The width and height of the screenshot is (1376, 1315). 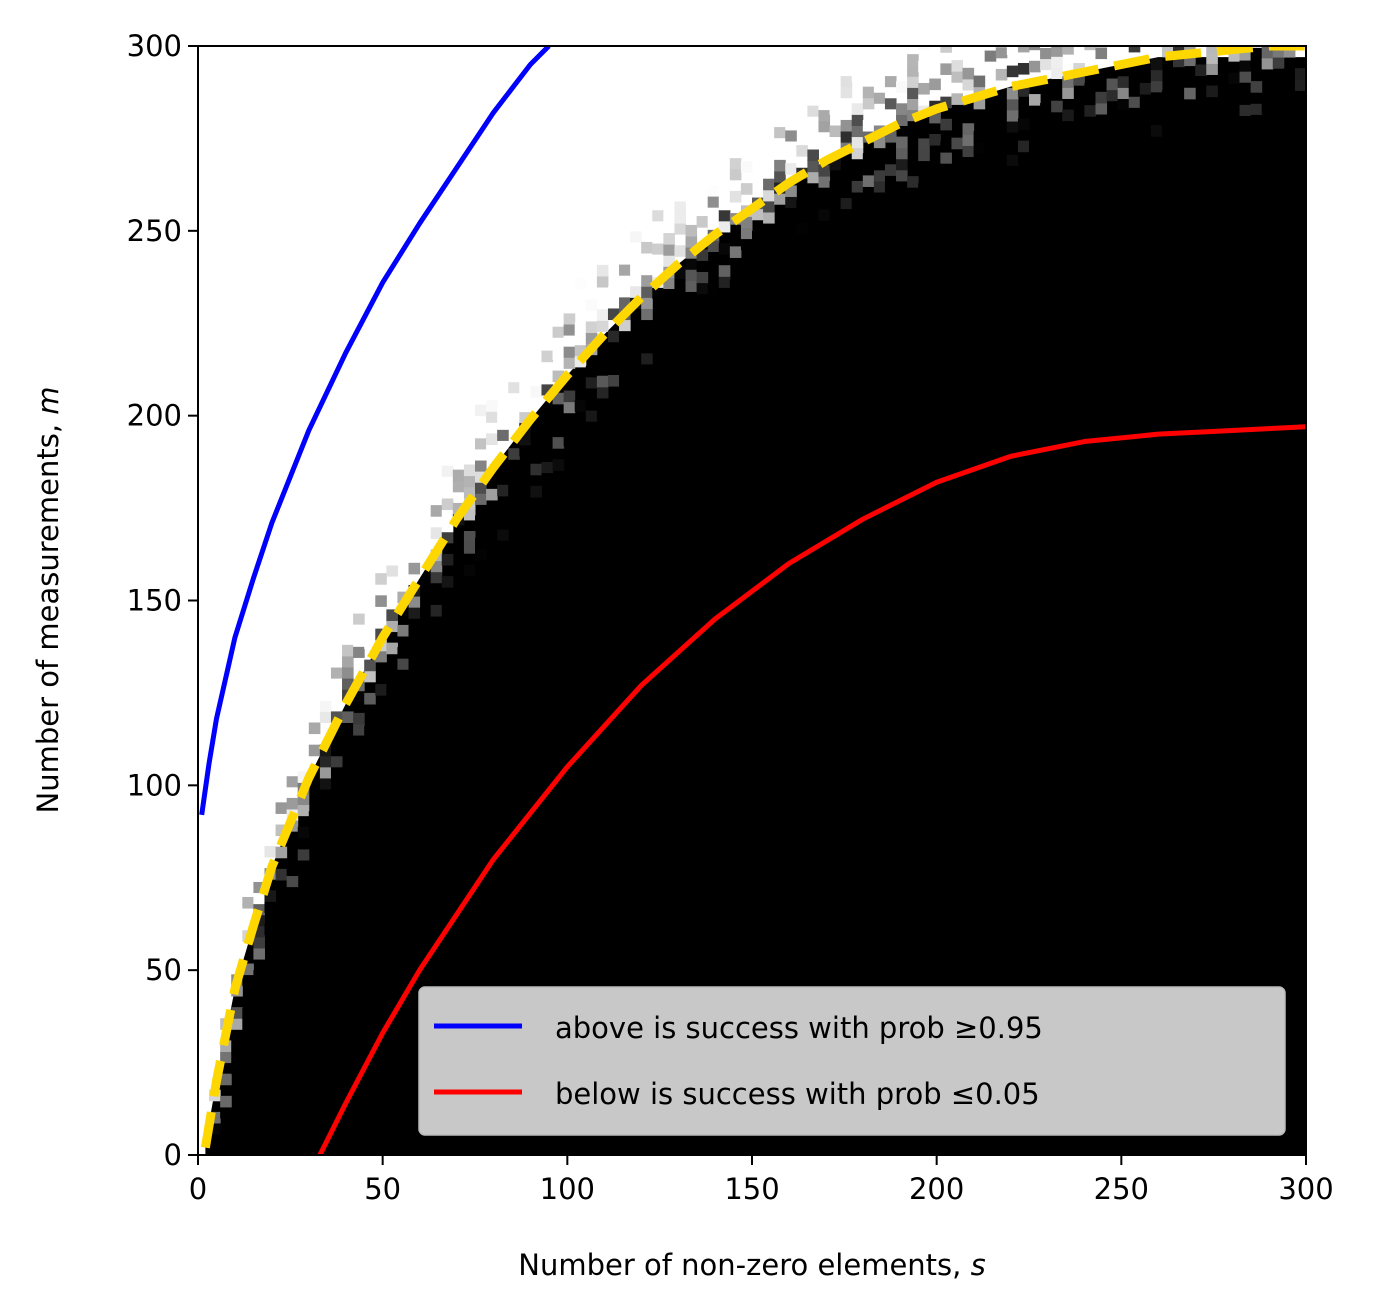 What do you see at coordinates (751, 1265) in the screenshot?
I see `x-axis-label: Number of non-zero elements, s` at bounding box center [751, 1265].